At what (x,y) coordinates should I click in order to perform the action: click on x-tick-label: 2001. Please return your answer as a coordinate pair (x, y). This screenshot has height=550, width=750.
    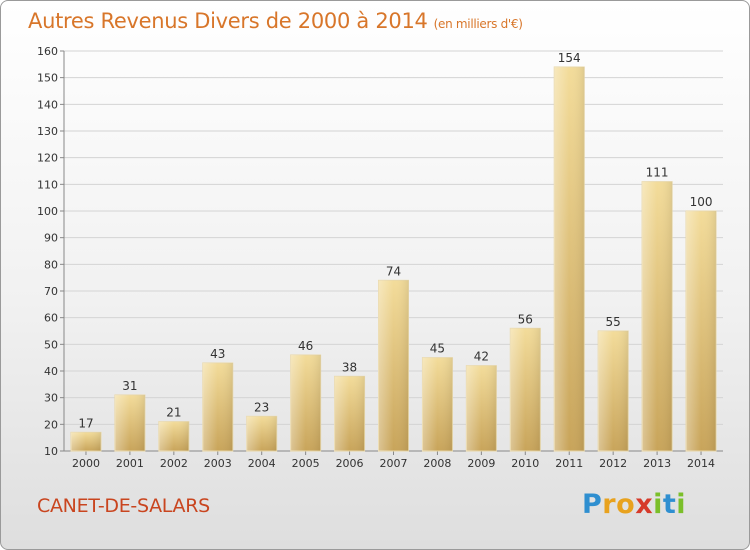
    Looking at the image, I should click on (130, 463).